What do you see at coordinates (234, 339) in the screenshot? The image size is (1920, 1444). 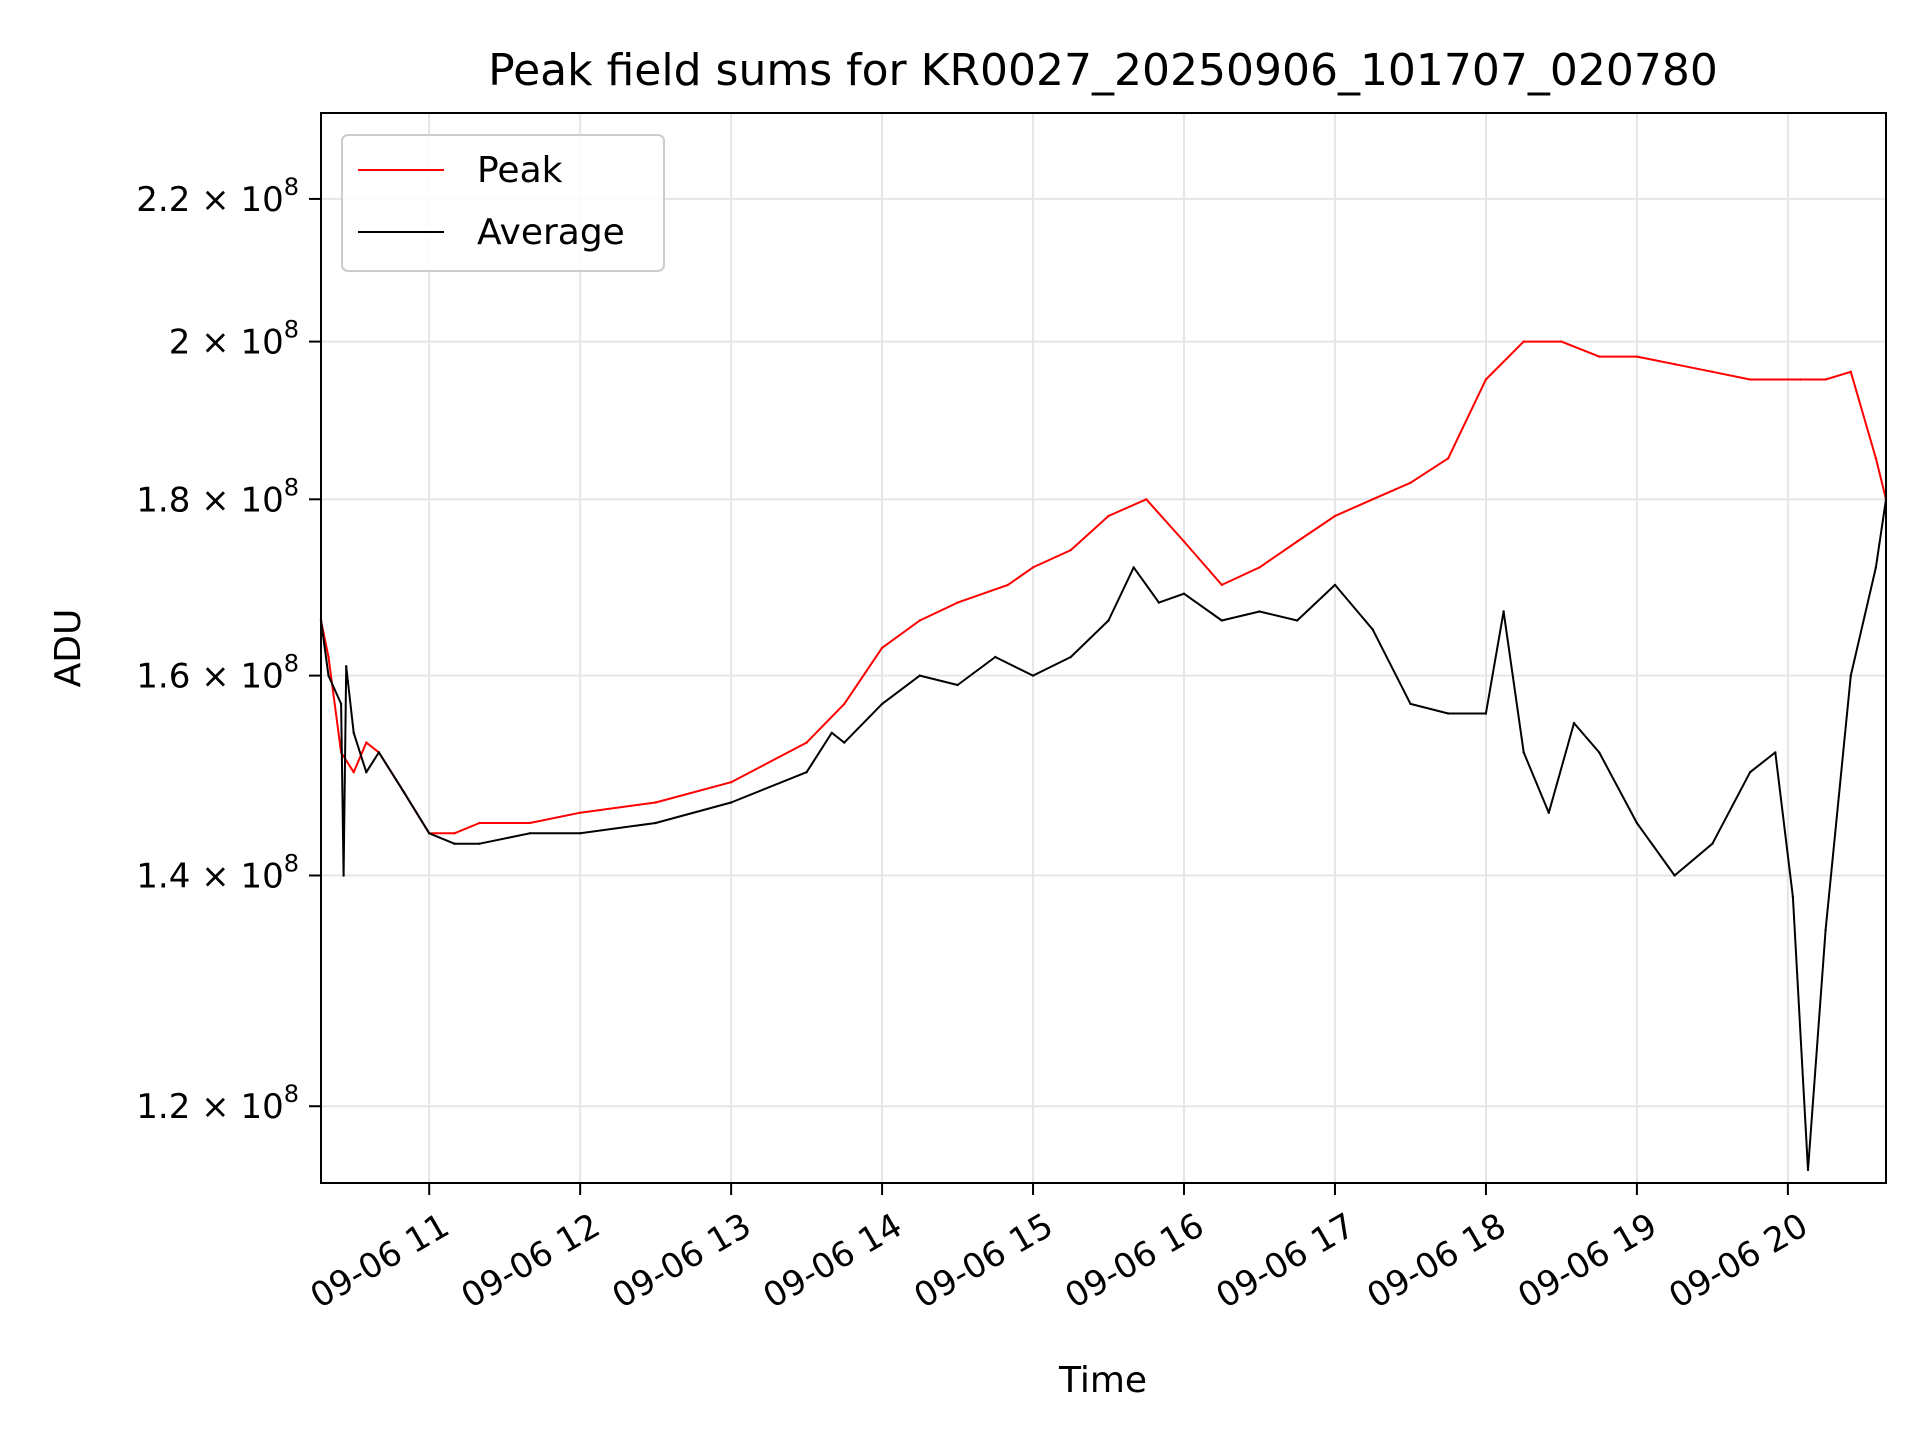 I see `y-tick-label: 2 × 108` at bounding box center [234, 339].